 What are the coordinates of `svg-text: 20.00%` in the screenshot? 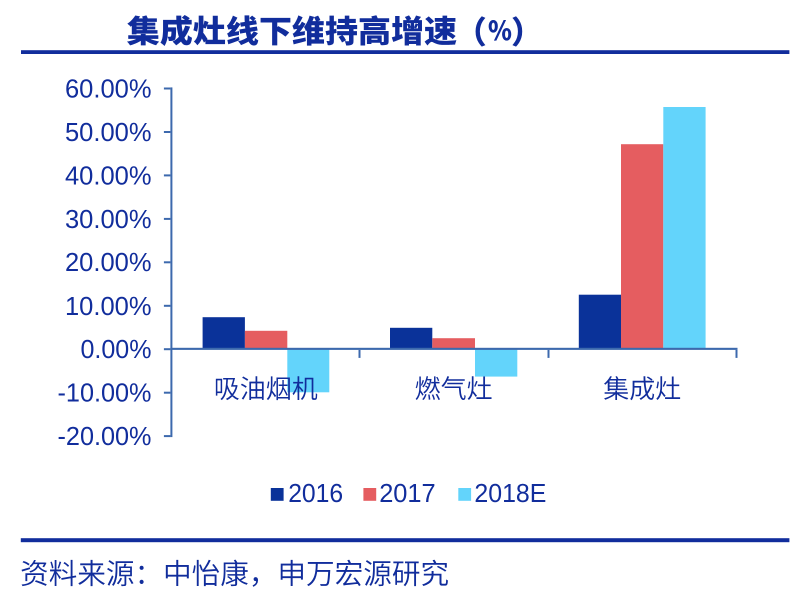 It's located at (108, 262).